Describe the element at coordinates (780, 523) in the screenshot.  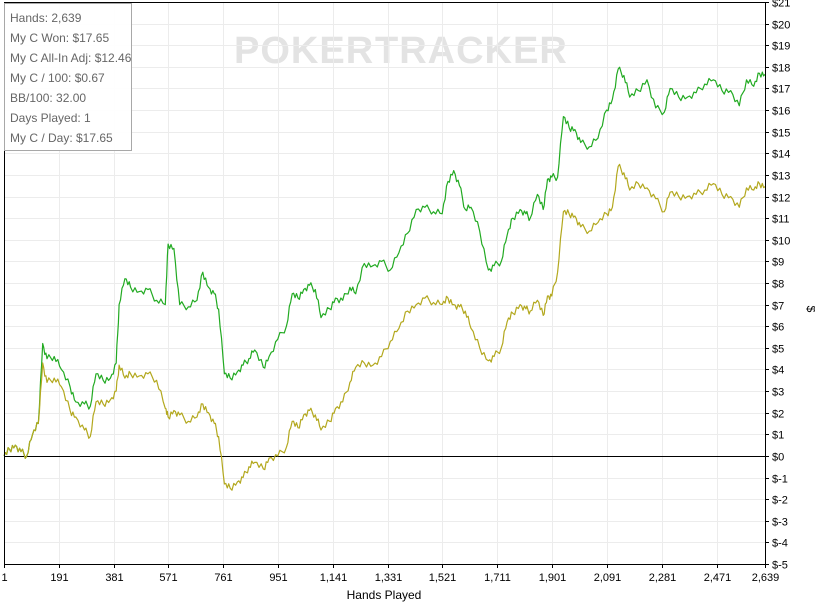
I see `y-tick-label: $-3` at that location.